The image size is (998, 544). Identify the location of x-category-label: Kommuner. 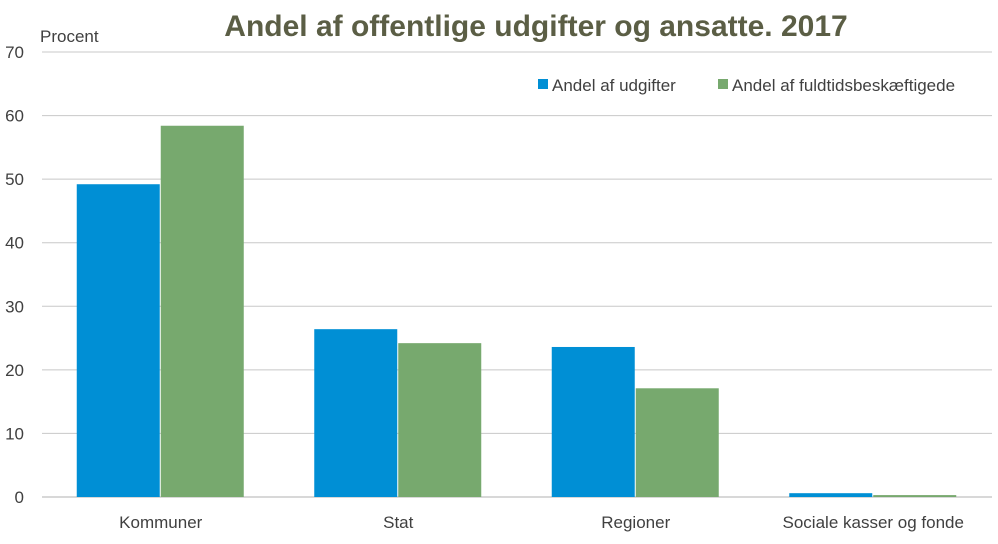
(160, 522).